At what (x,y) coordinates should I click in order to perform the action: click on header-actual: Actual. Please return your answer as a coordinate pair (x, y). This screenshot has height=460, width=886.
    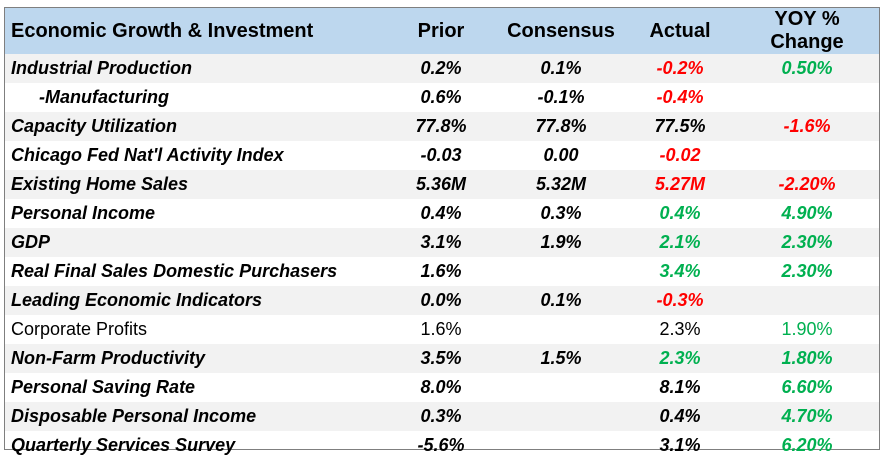
    Looking at the image, I should click on (680, 30).